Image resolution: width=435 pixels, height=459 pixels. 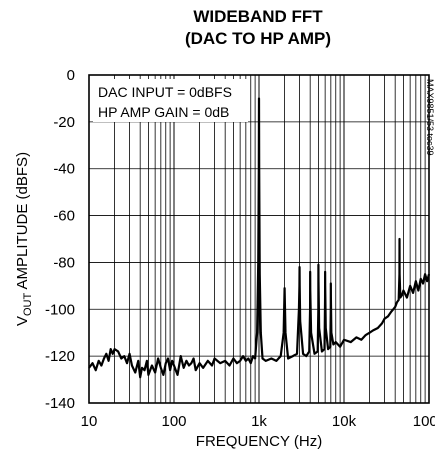 I want to click on y-tick-label: -40, so click(x=64, y=169).